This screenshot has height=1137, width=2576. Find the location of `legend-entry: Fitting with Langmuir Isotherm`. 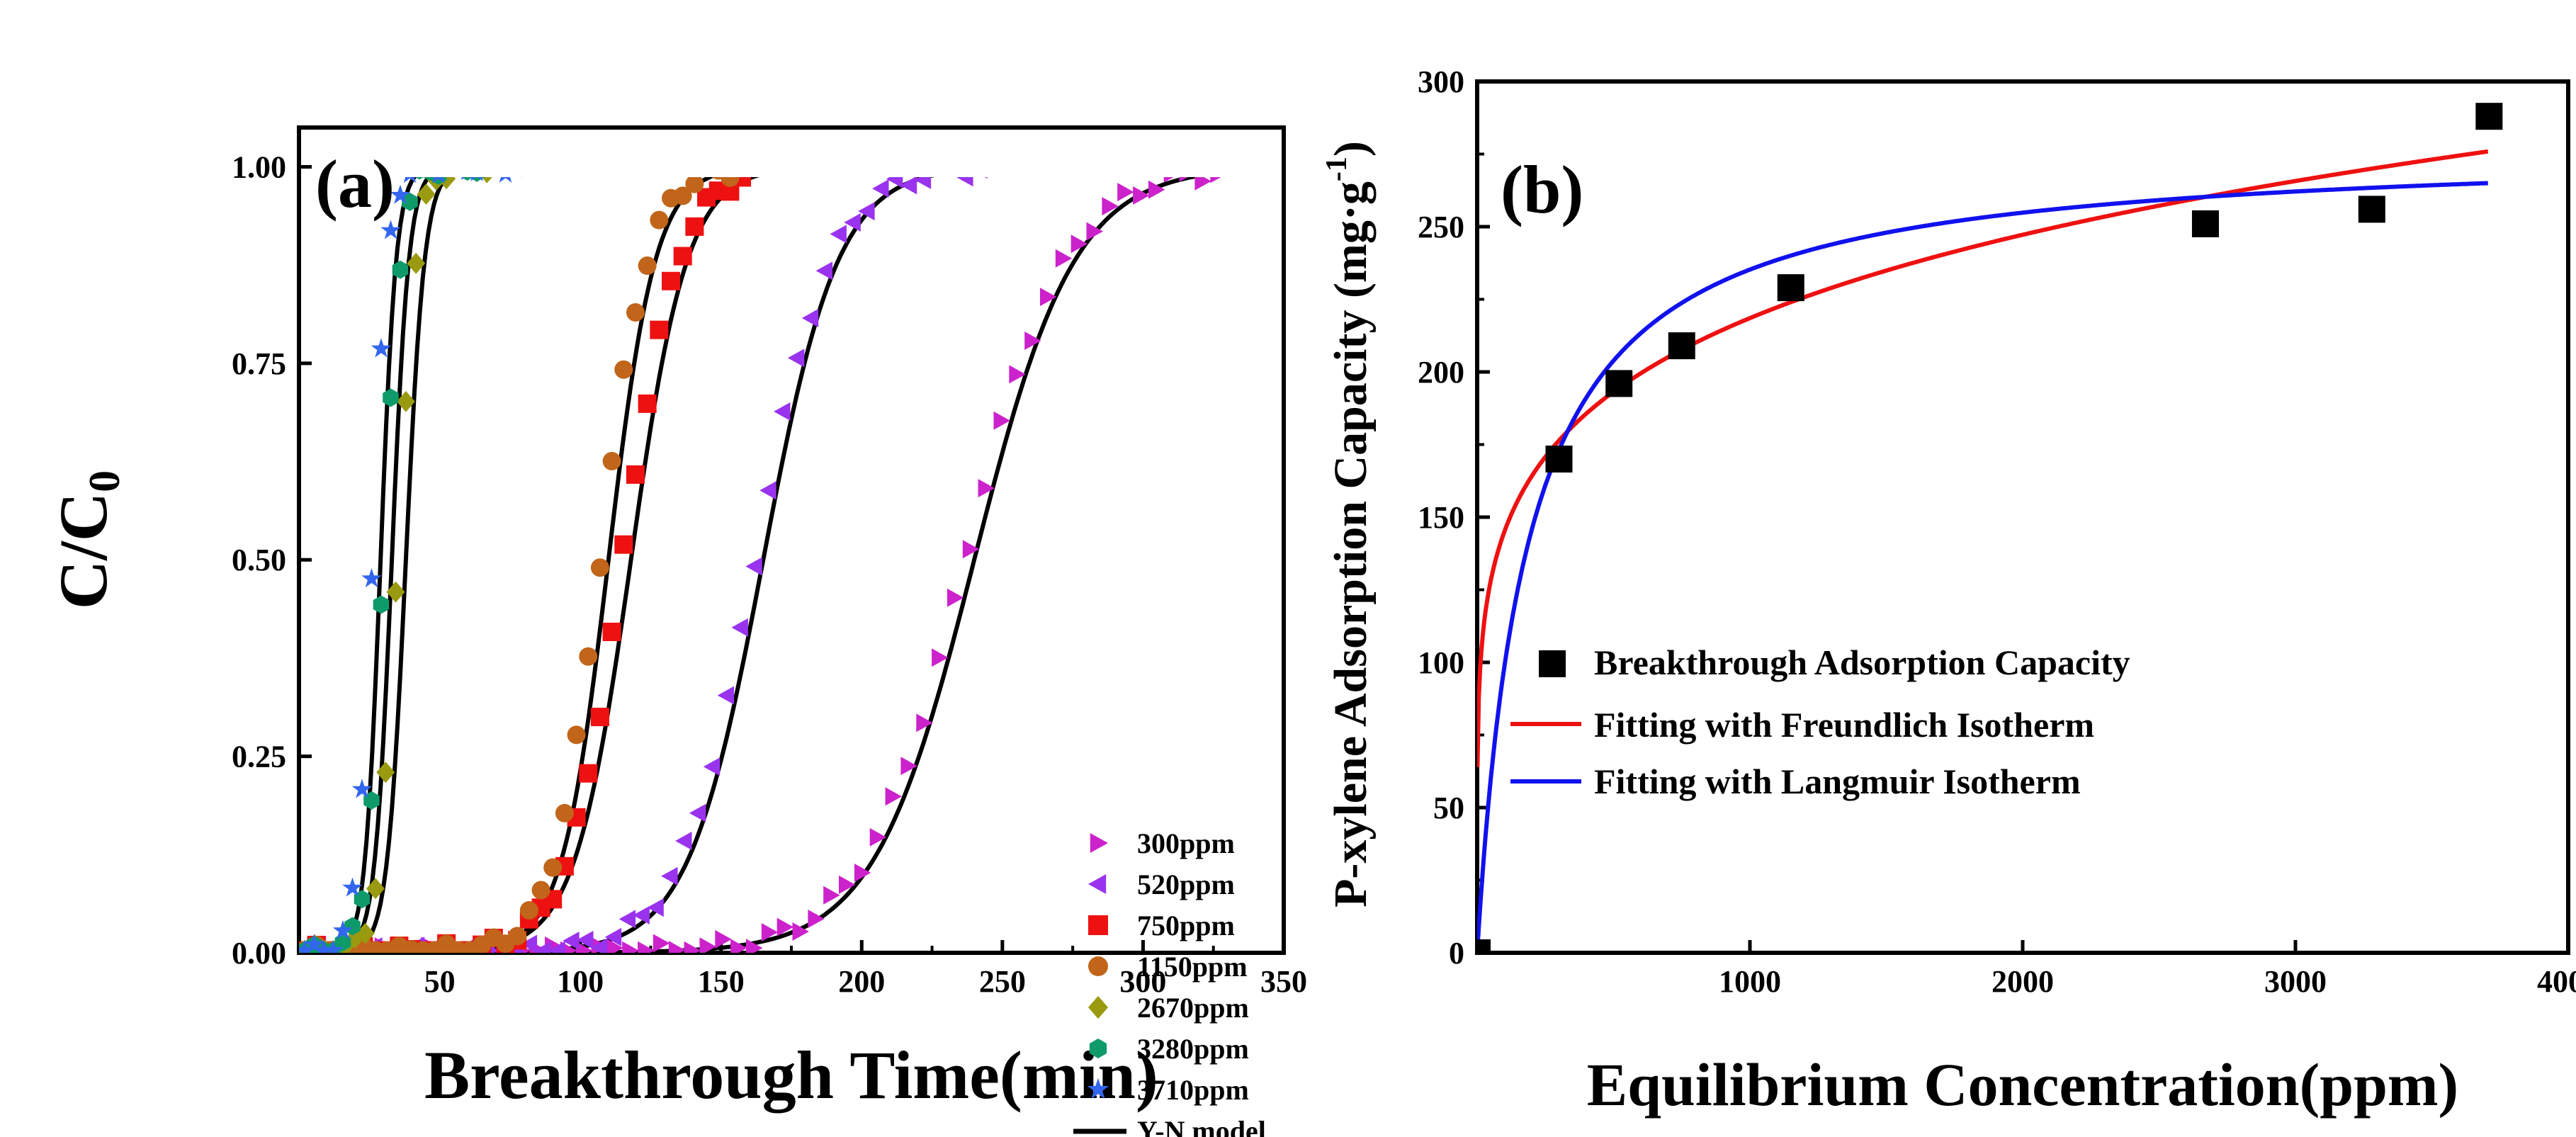

legend-entry: Fitting with Langmuir Isotherm is located at coordinates (1795, 781).